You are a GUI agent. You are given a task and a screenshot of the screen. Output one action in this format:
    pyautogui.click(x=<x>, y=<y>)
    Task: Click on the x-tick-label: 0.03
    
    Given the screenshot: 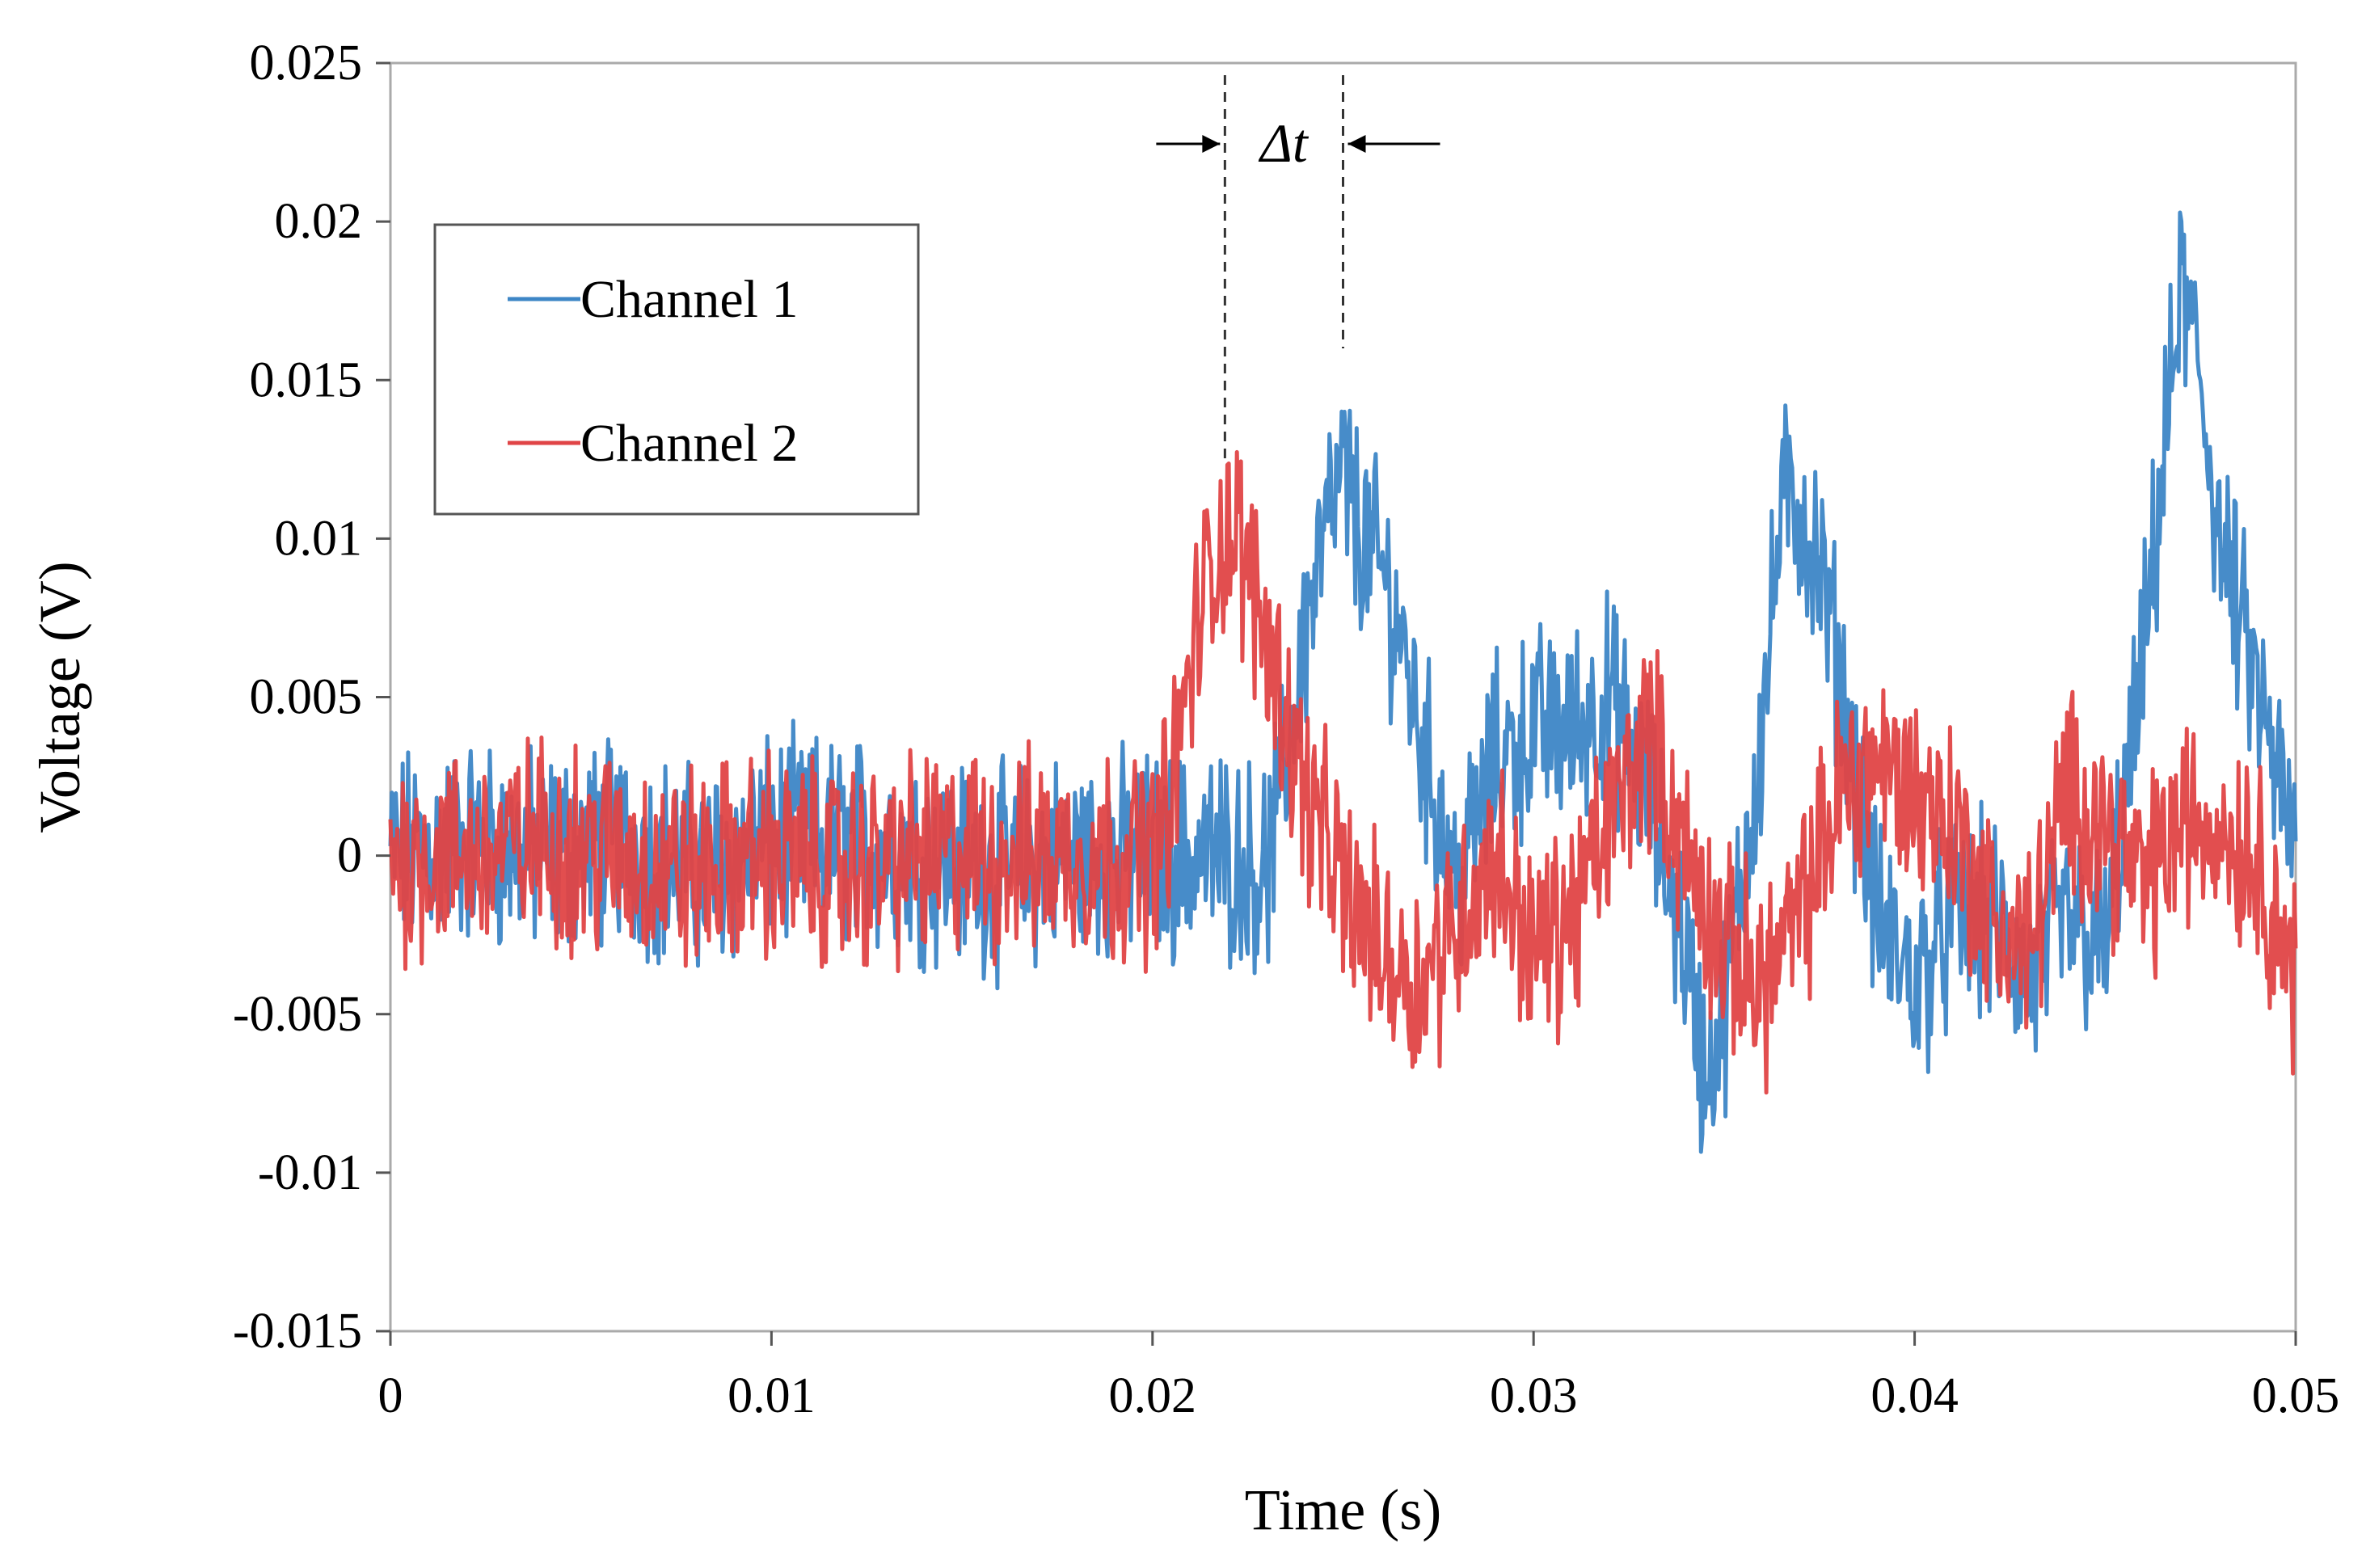 What is the action you would take?
    pyautogui.click(x=1534, y=1395)
    